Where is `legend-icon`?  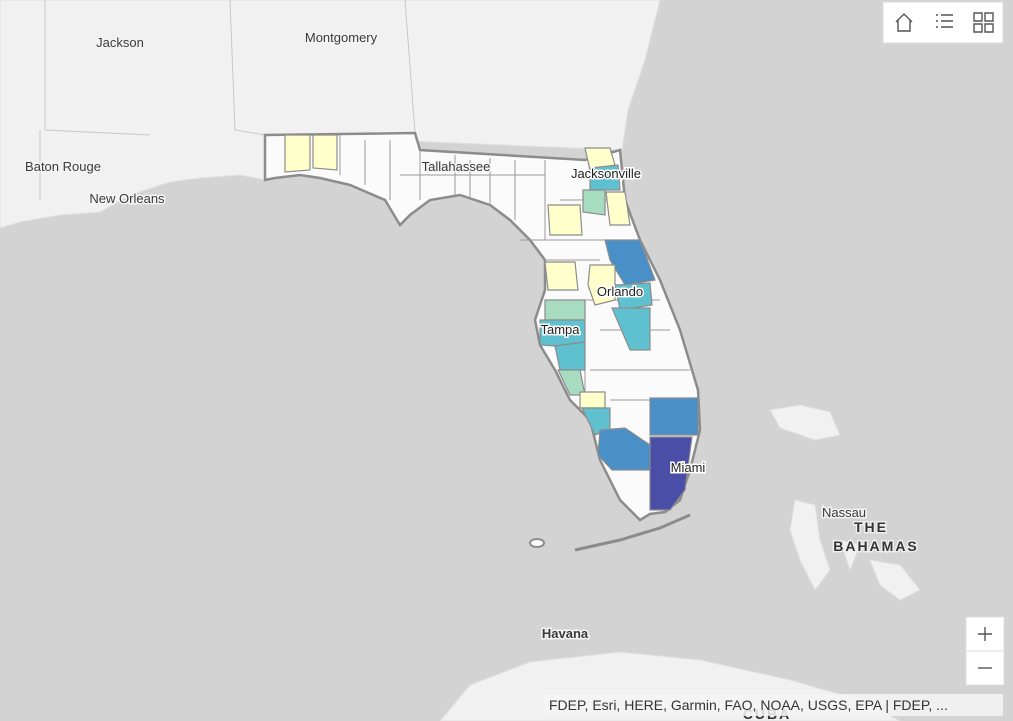
legend-icon is located at coordinates (944, 21).